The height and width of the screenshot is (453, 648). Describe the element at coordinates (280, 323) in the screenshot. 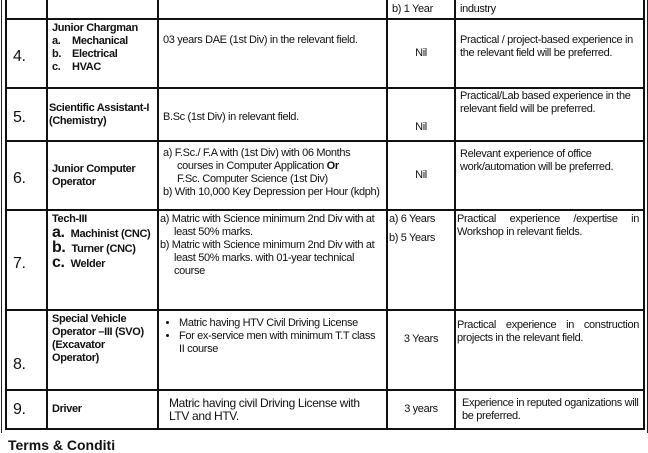

I see `list-item: Matric having HTV Civil Driving License` at that location.